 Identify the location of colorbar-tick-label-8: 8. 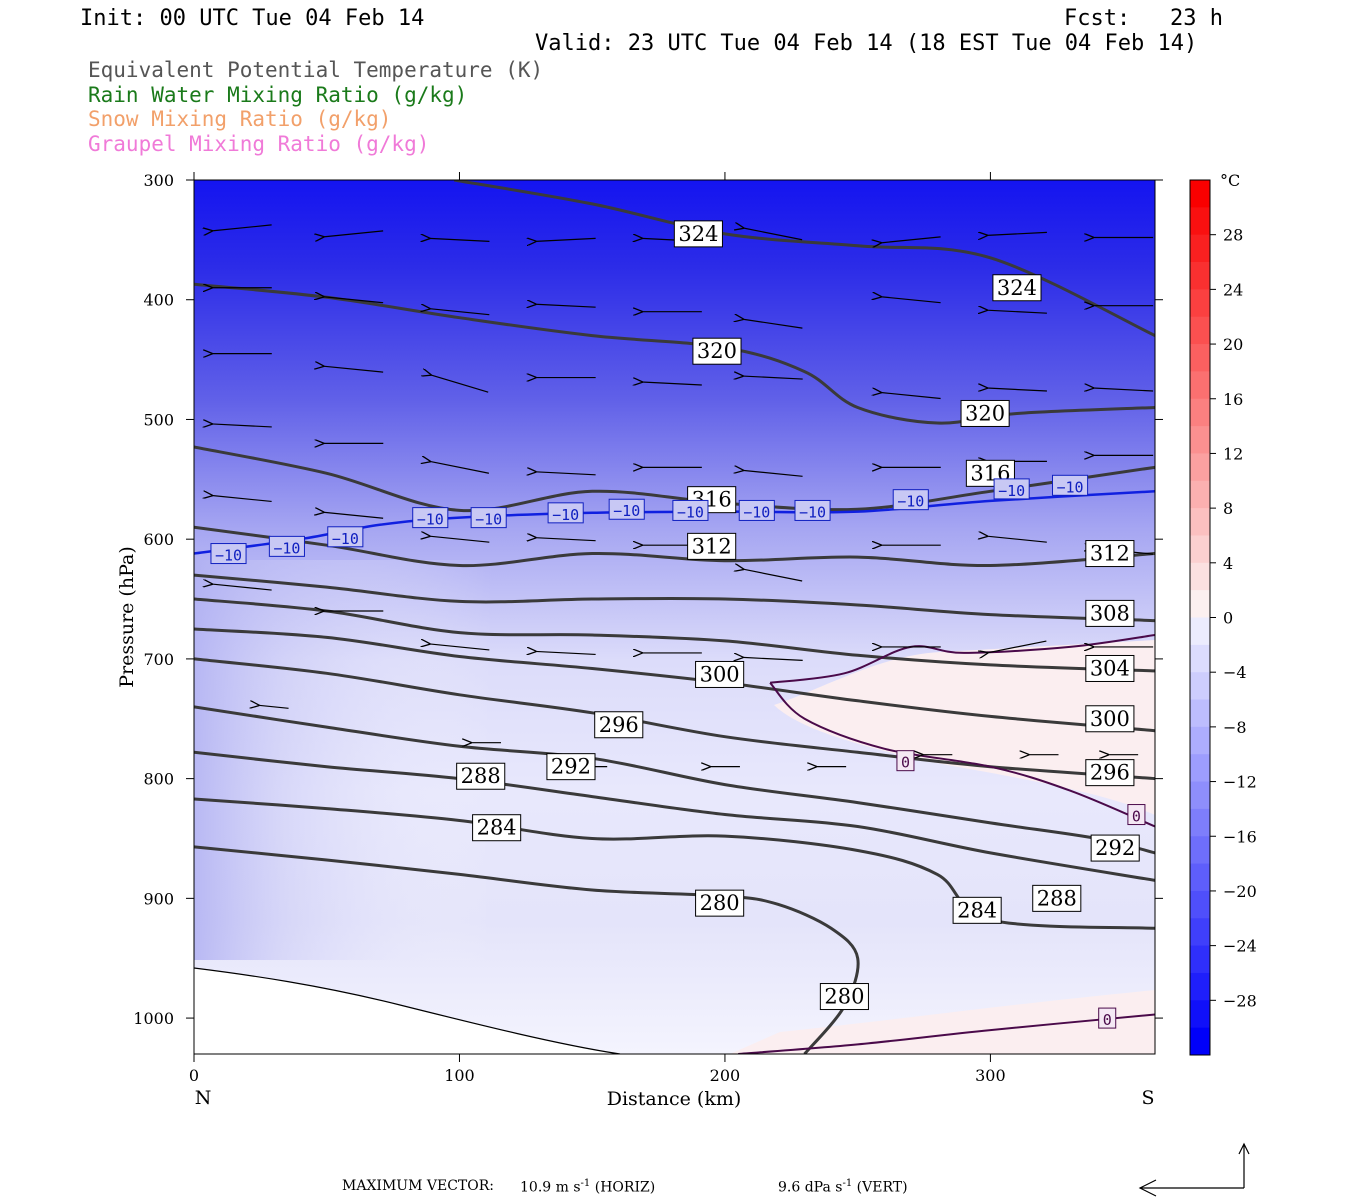
(1228, 508).